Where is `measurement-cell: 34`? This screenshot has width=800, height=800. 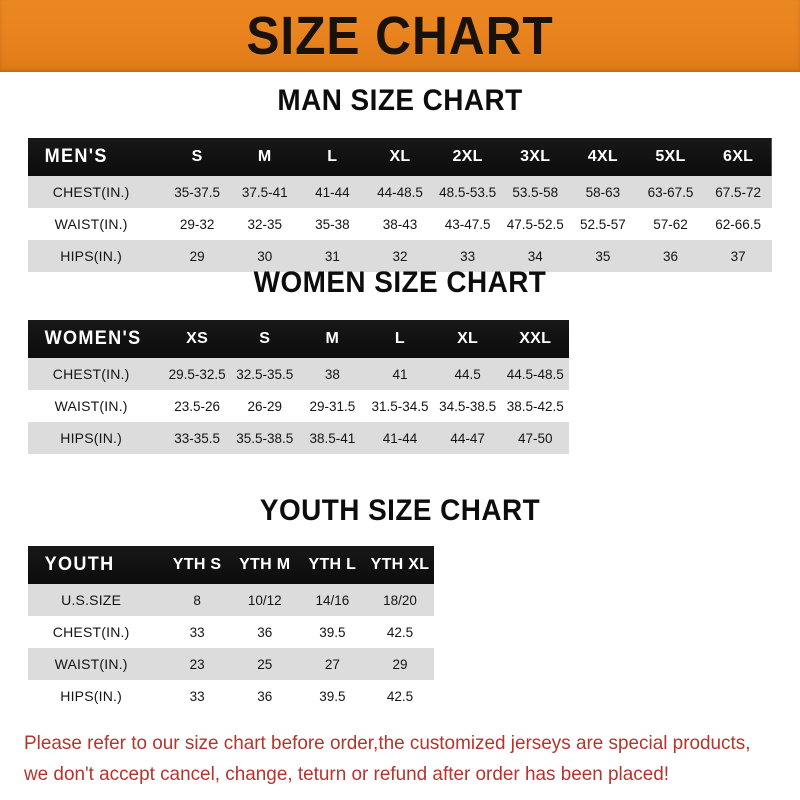
measurement-cell: 34 is located at coordinates (535, 256).